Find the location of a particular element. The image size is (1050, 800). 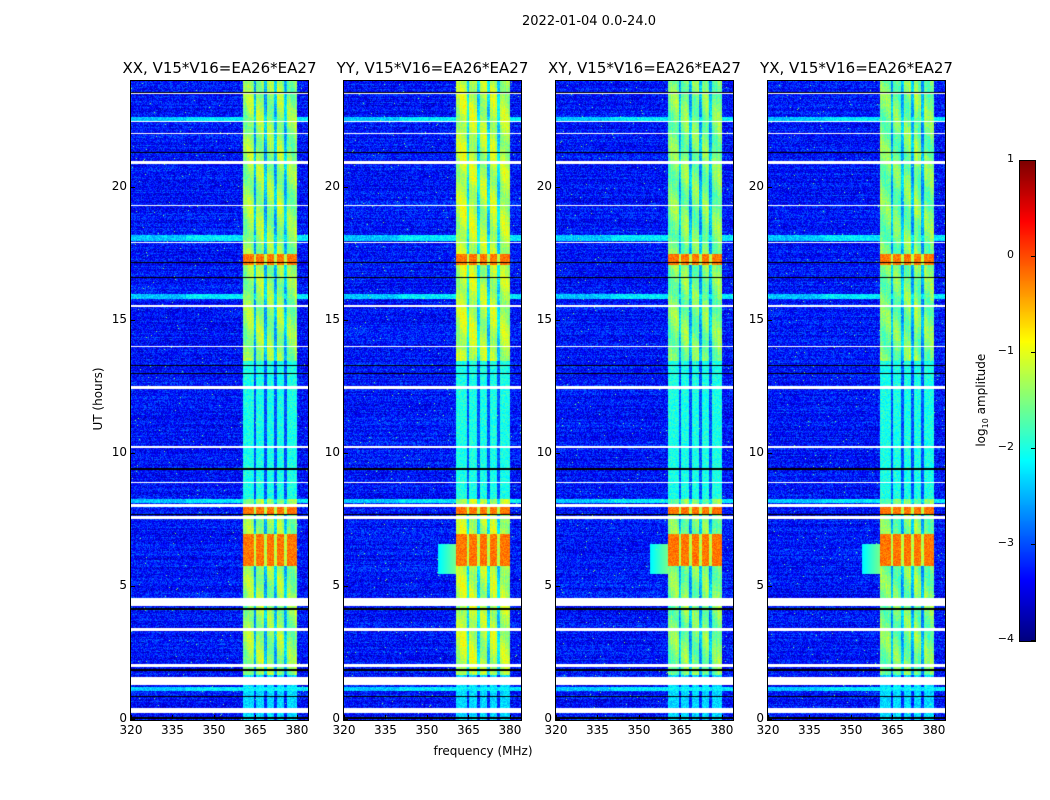

panel-title: XY, V15*V16=EA26*EA27 is located at coordinates (644, 68).